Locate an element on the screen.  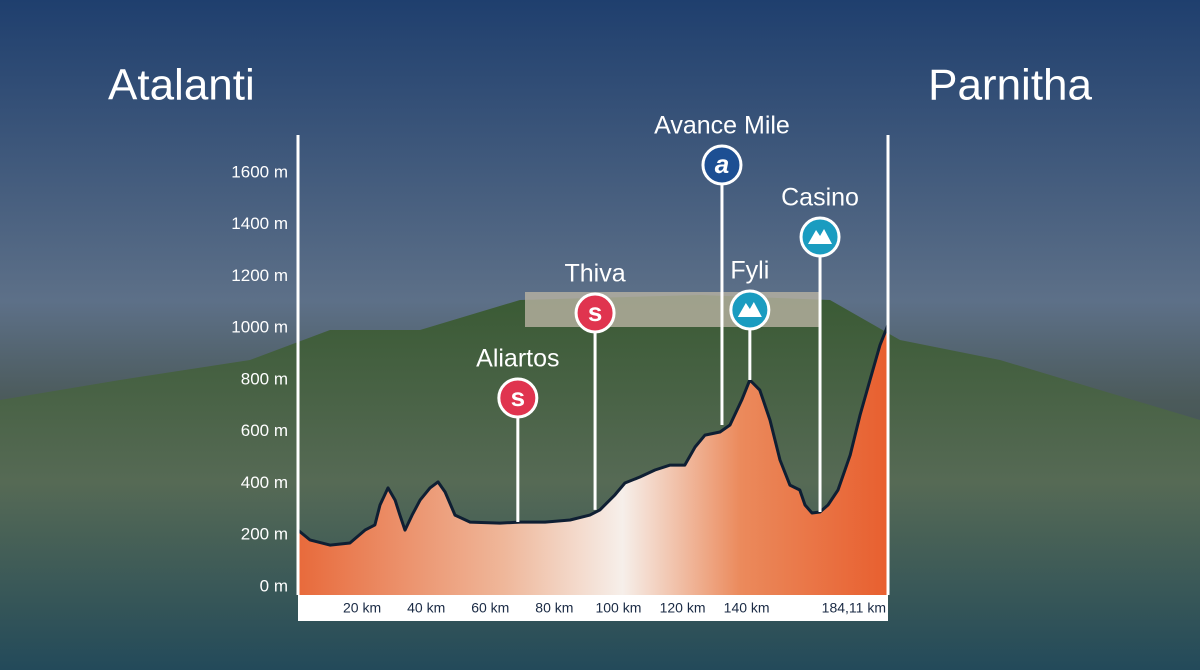
y-tick-label: 1400 m is located at coordinates (259, 223).